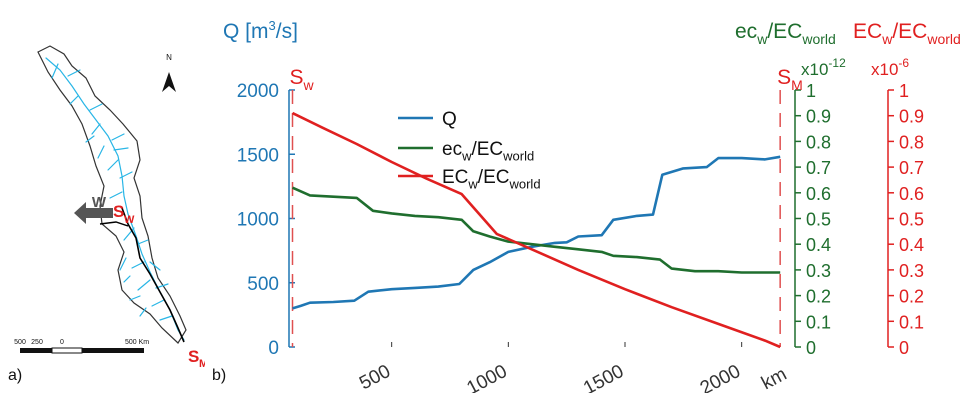 The image size is (971, 393). Describe the element at coordinates (811, 348) in the screenshot. I see `ec-tick-label: 0` at that location.